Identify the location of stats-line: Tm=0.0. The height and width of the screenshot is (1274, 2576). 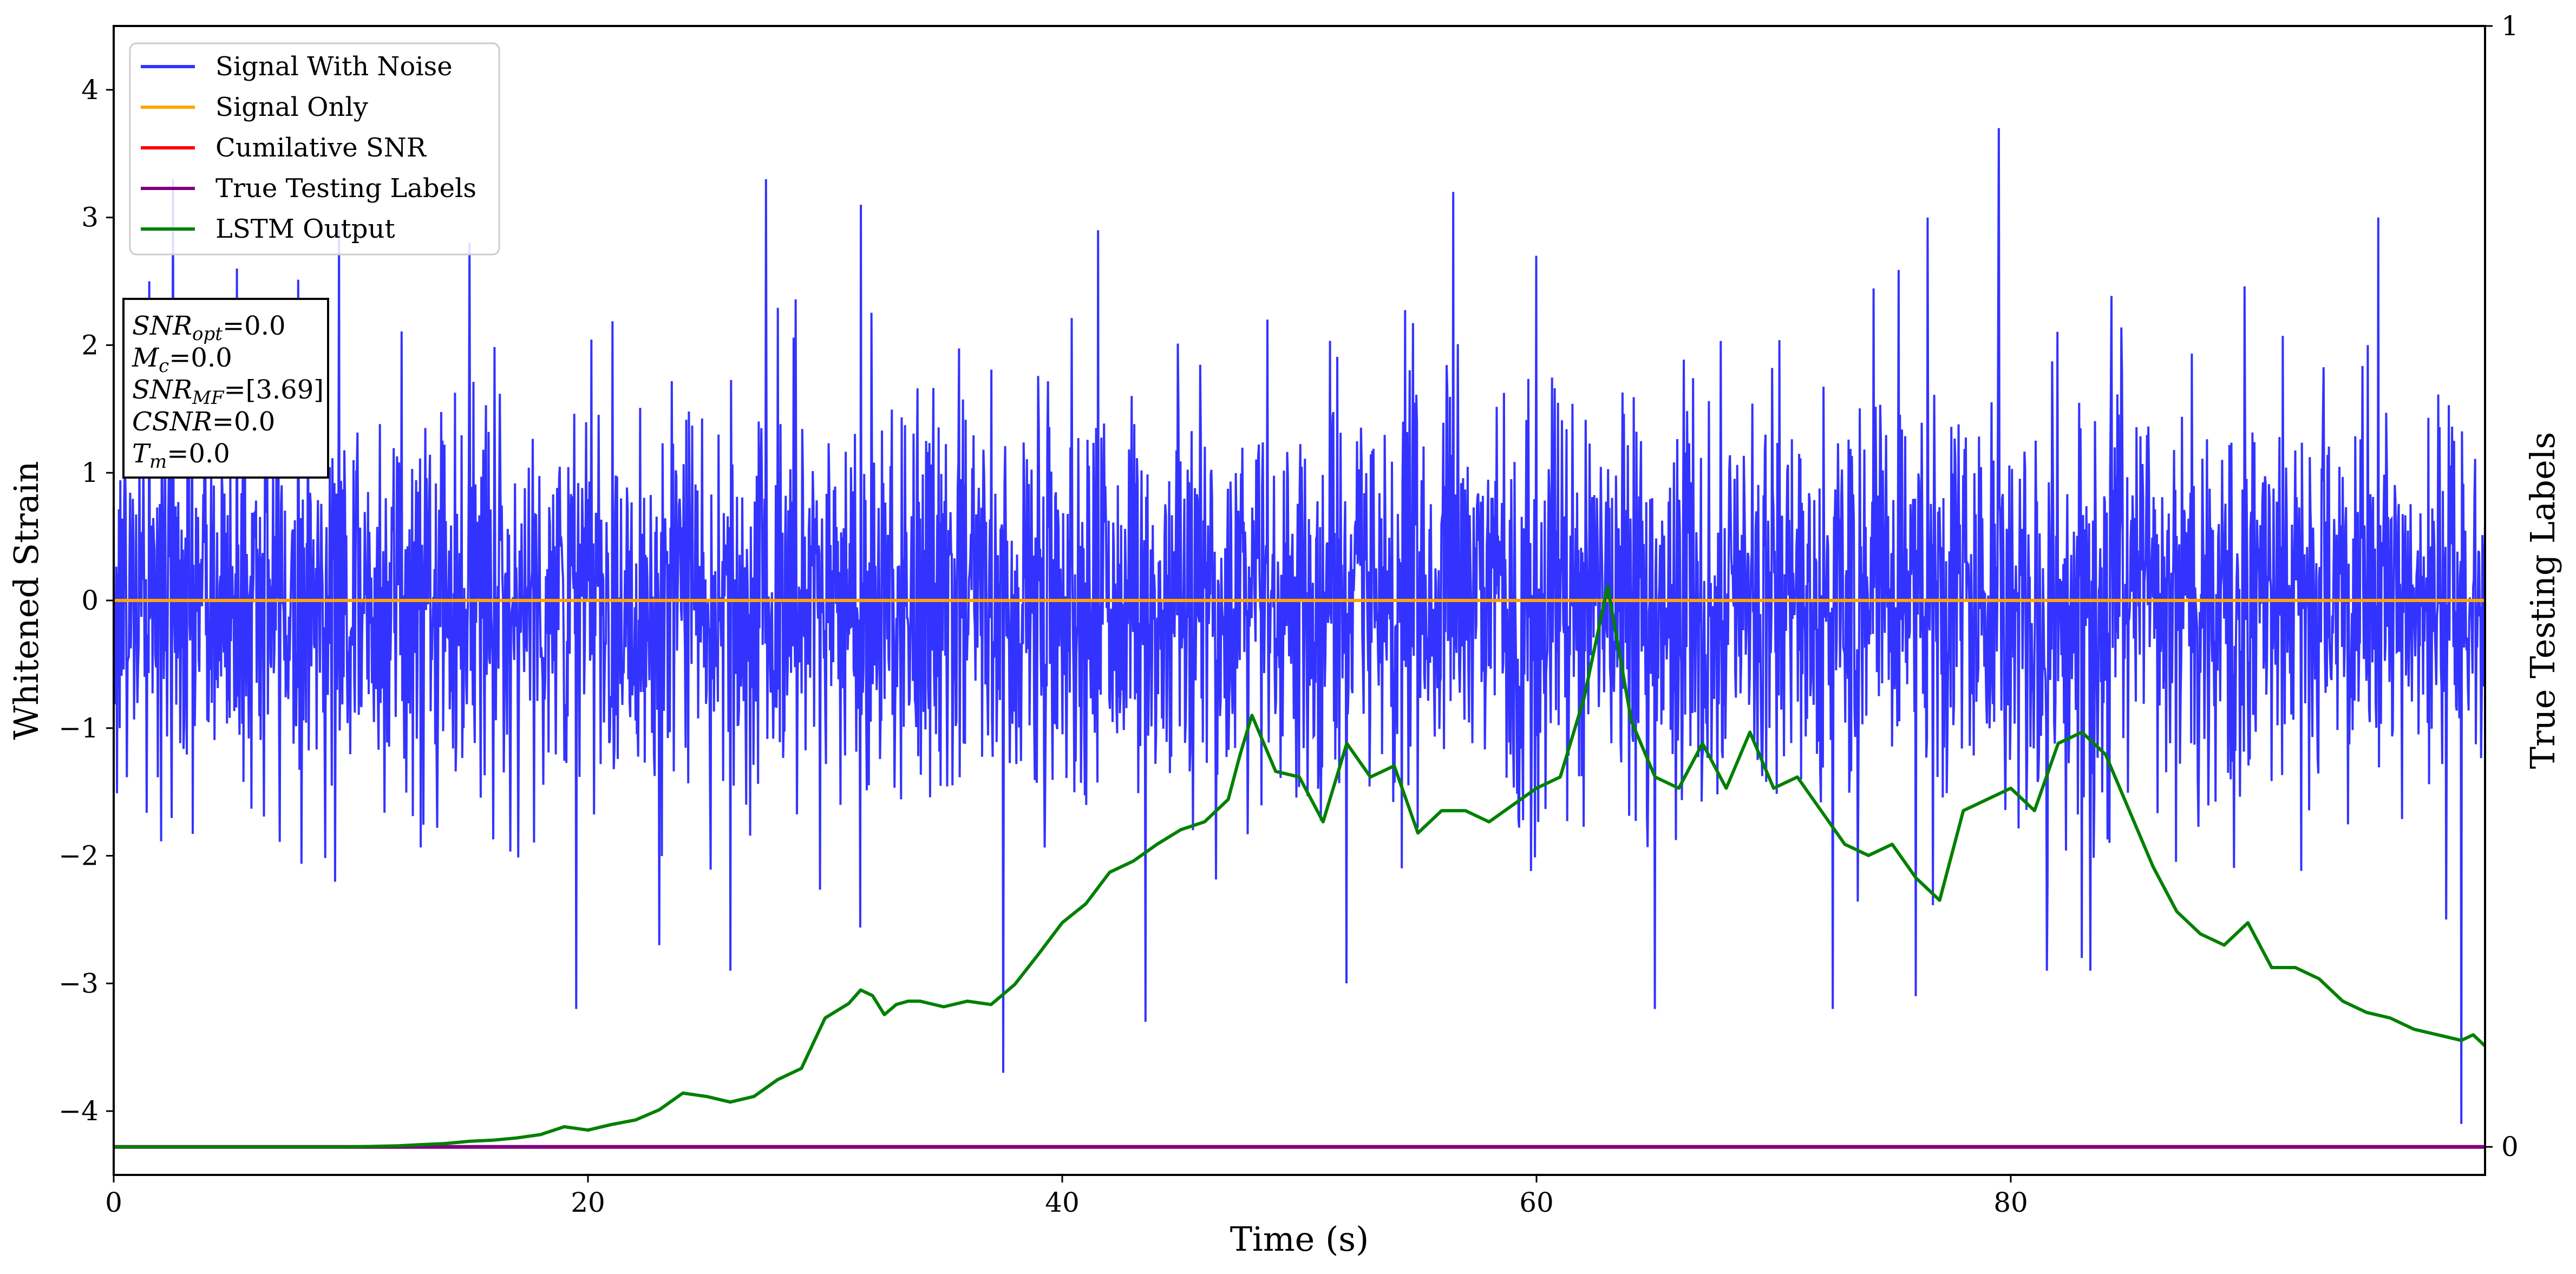
(181, 456).